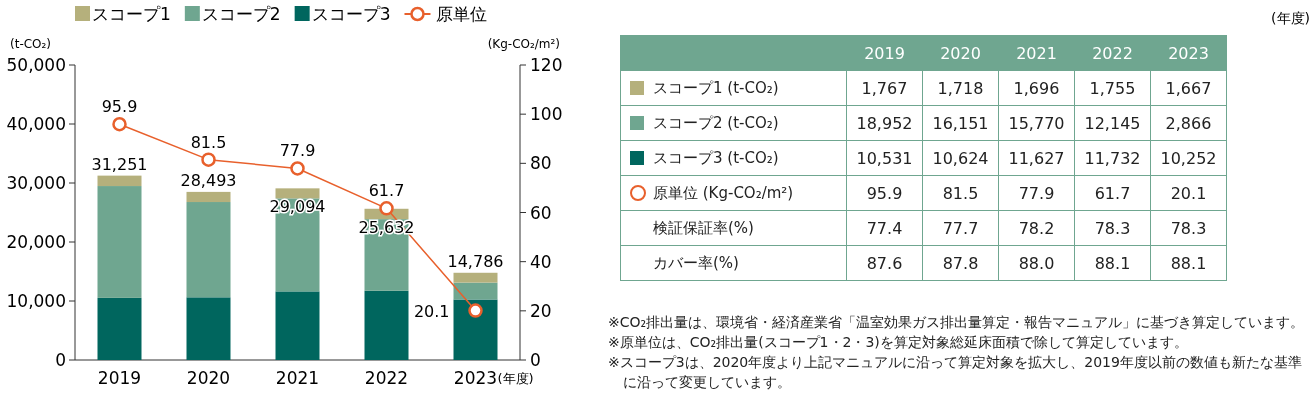 This screenshot has height=418, width=1316. Describe the element at coordinates (1036, 123) in the screenshot. I see `data-label: 15,770` at that location.